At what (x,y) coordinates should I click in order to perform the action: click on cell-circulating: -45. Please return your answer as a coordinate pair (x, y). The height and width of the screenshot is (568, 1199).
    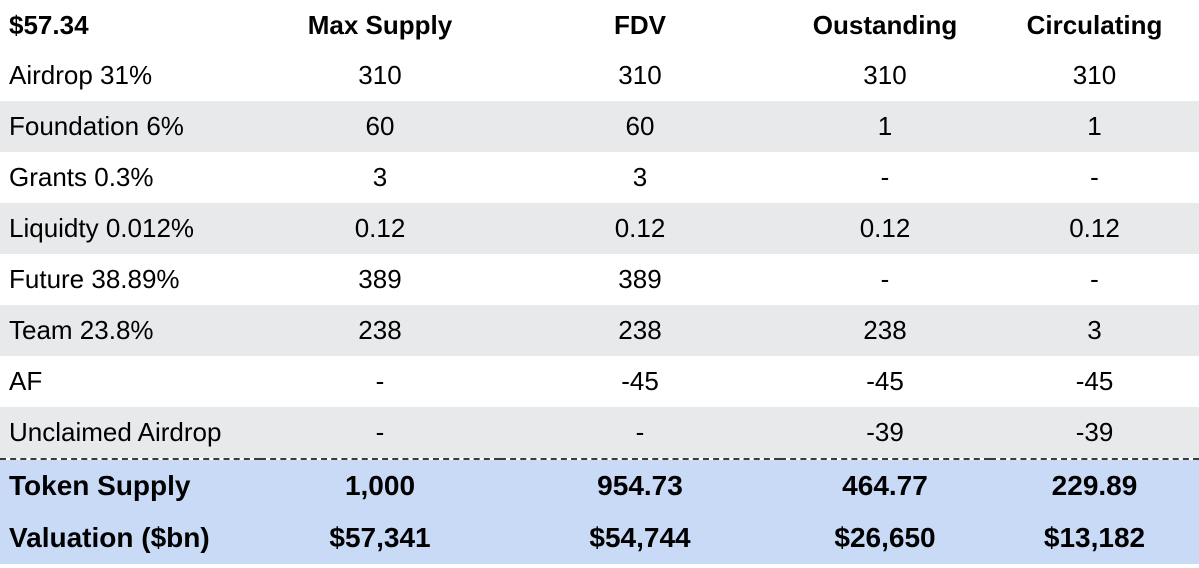
    Looking at the image, I should click on (1094, 381).